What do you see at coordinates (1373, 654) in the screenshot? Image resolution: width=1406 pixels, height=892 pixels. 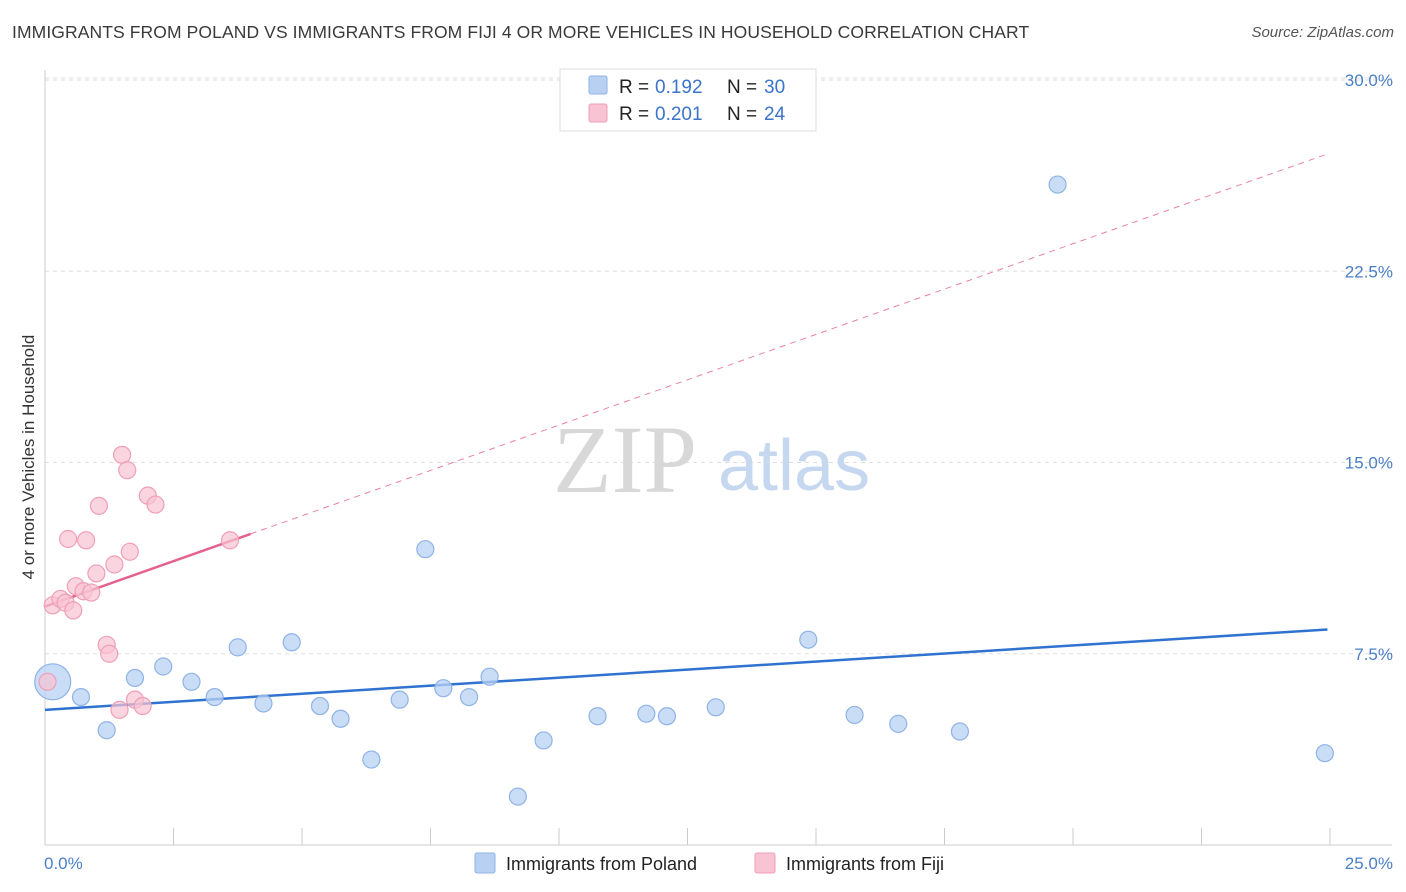 I see `y-tick-label-0: 7.5%` at bounding box center [1373, 654].